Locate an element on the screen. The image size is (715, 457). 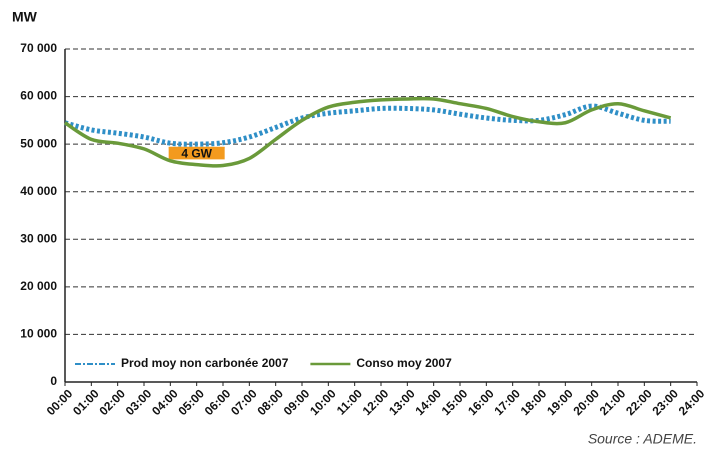
x-tick-label: 11:00 is located at coordinates (349, 401).